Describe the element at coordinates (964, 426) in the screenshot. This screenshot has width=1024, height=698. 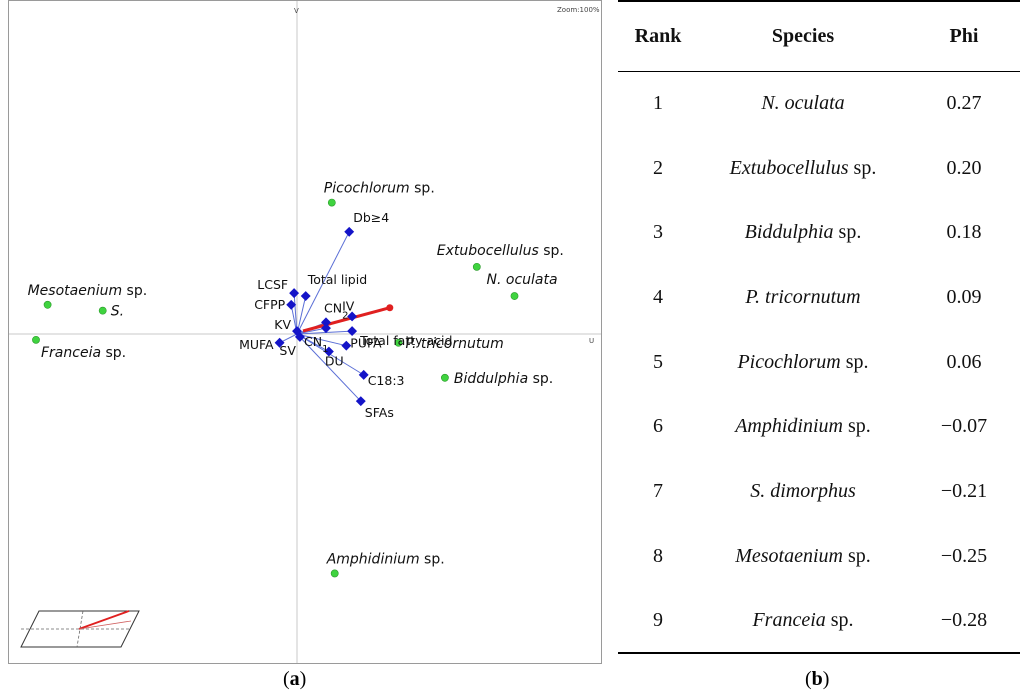
I see `phi-cell: −0.07` at that location.